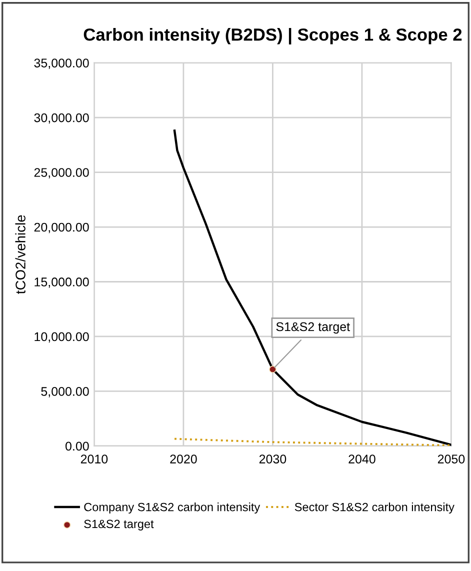  Describe the element at coordinates (119, 525) in the screenshot. I see `legend-label: S1&S2 target` at that location.